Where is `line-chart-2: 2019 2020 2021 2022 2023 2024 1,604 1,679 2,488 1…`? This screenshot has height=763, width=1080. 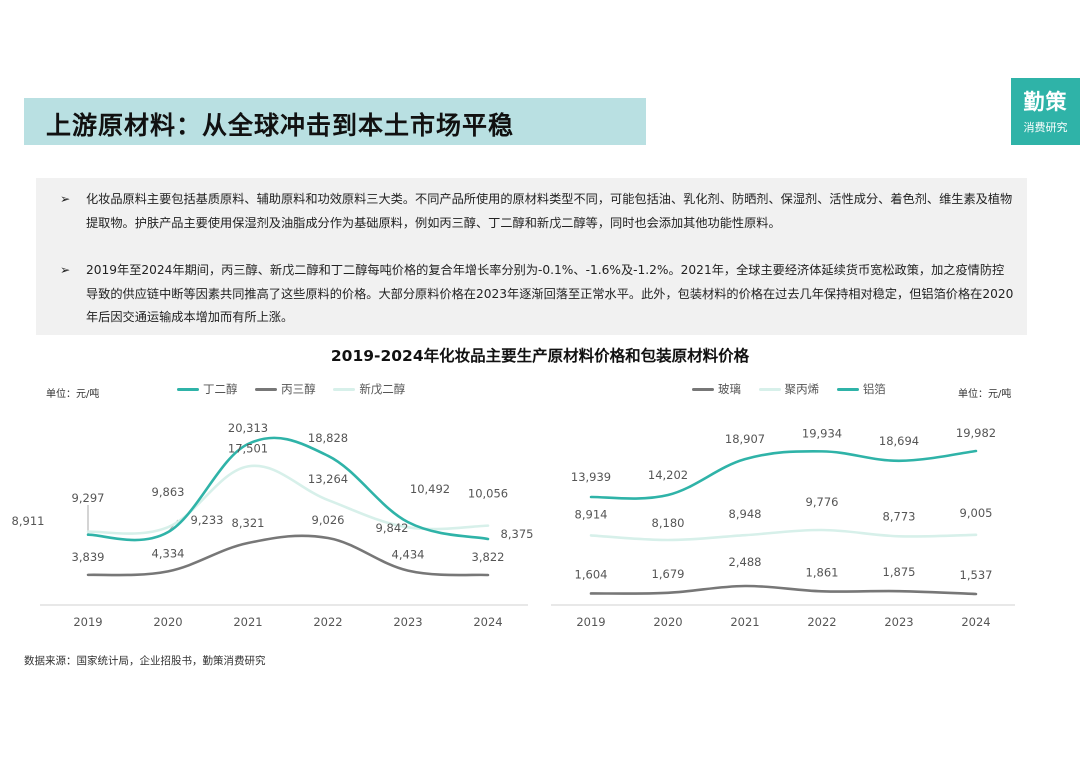
line-chart-2: 2019 2020 2021 2022 2023 2024 1,604 1,679 2,488 1… is located at coordinates (783, 527).